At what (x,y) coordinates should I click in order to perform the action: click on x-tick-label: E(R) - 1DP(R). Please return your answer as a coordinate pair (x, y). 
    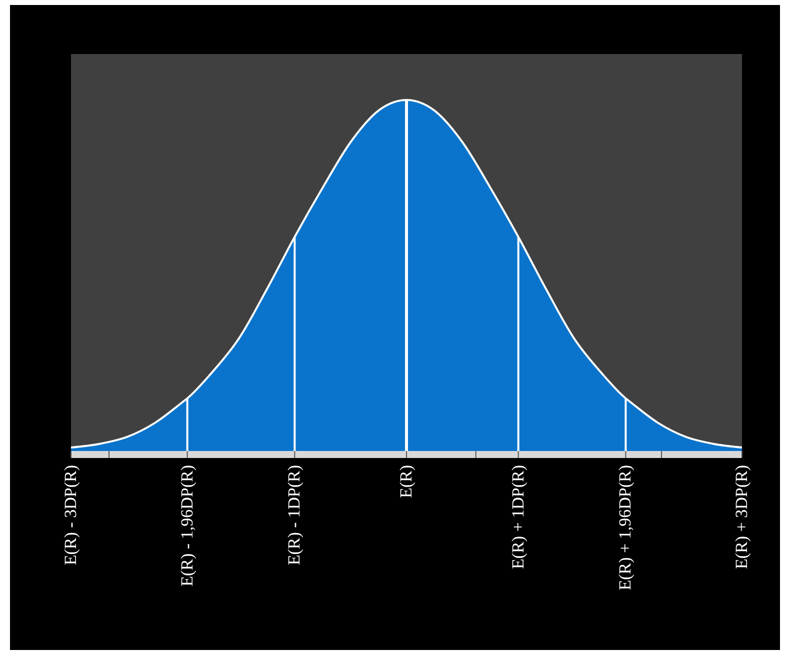
    Looking at the image, I should click on (294, 515).